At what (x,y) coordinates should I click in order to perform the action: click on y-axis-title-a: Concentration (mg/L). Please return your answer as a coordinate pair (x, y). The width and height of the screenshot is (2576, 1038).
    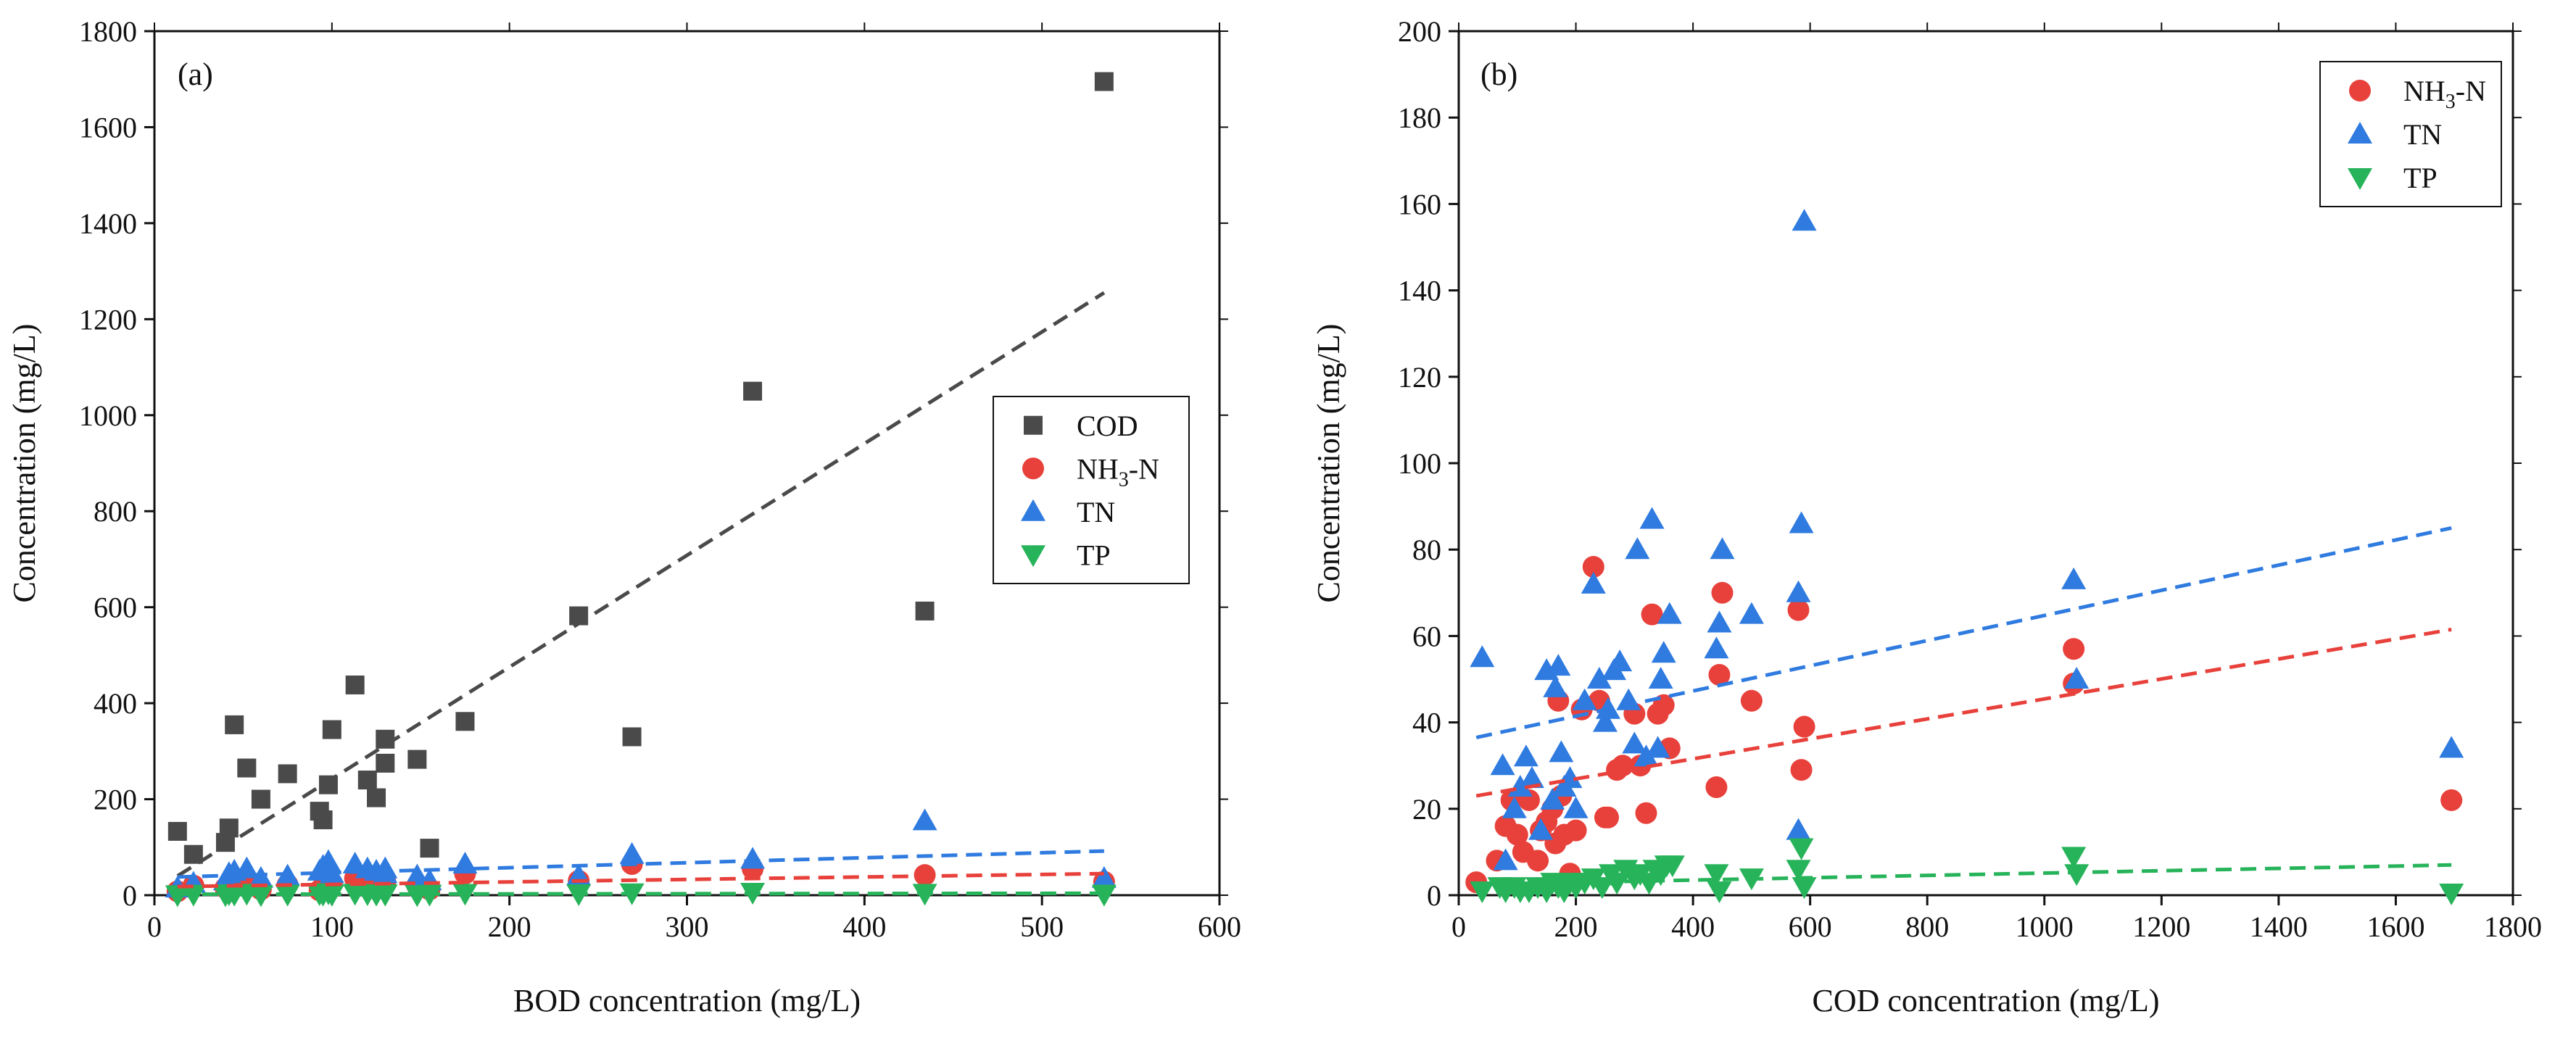
    Looking at the image, I should click on (24, 463).